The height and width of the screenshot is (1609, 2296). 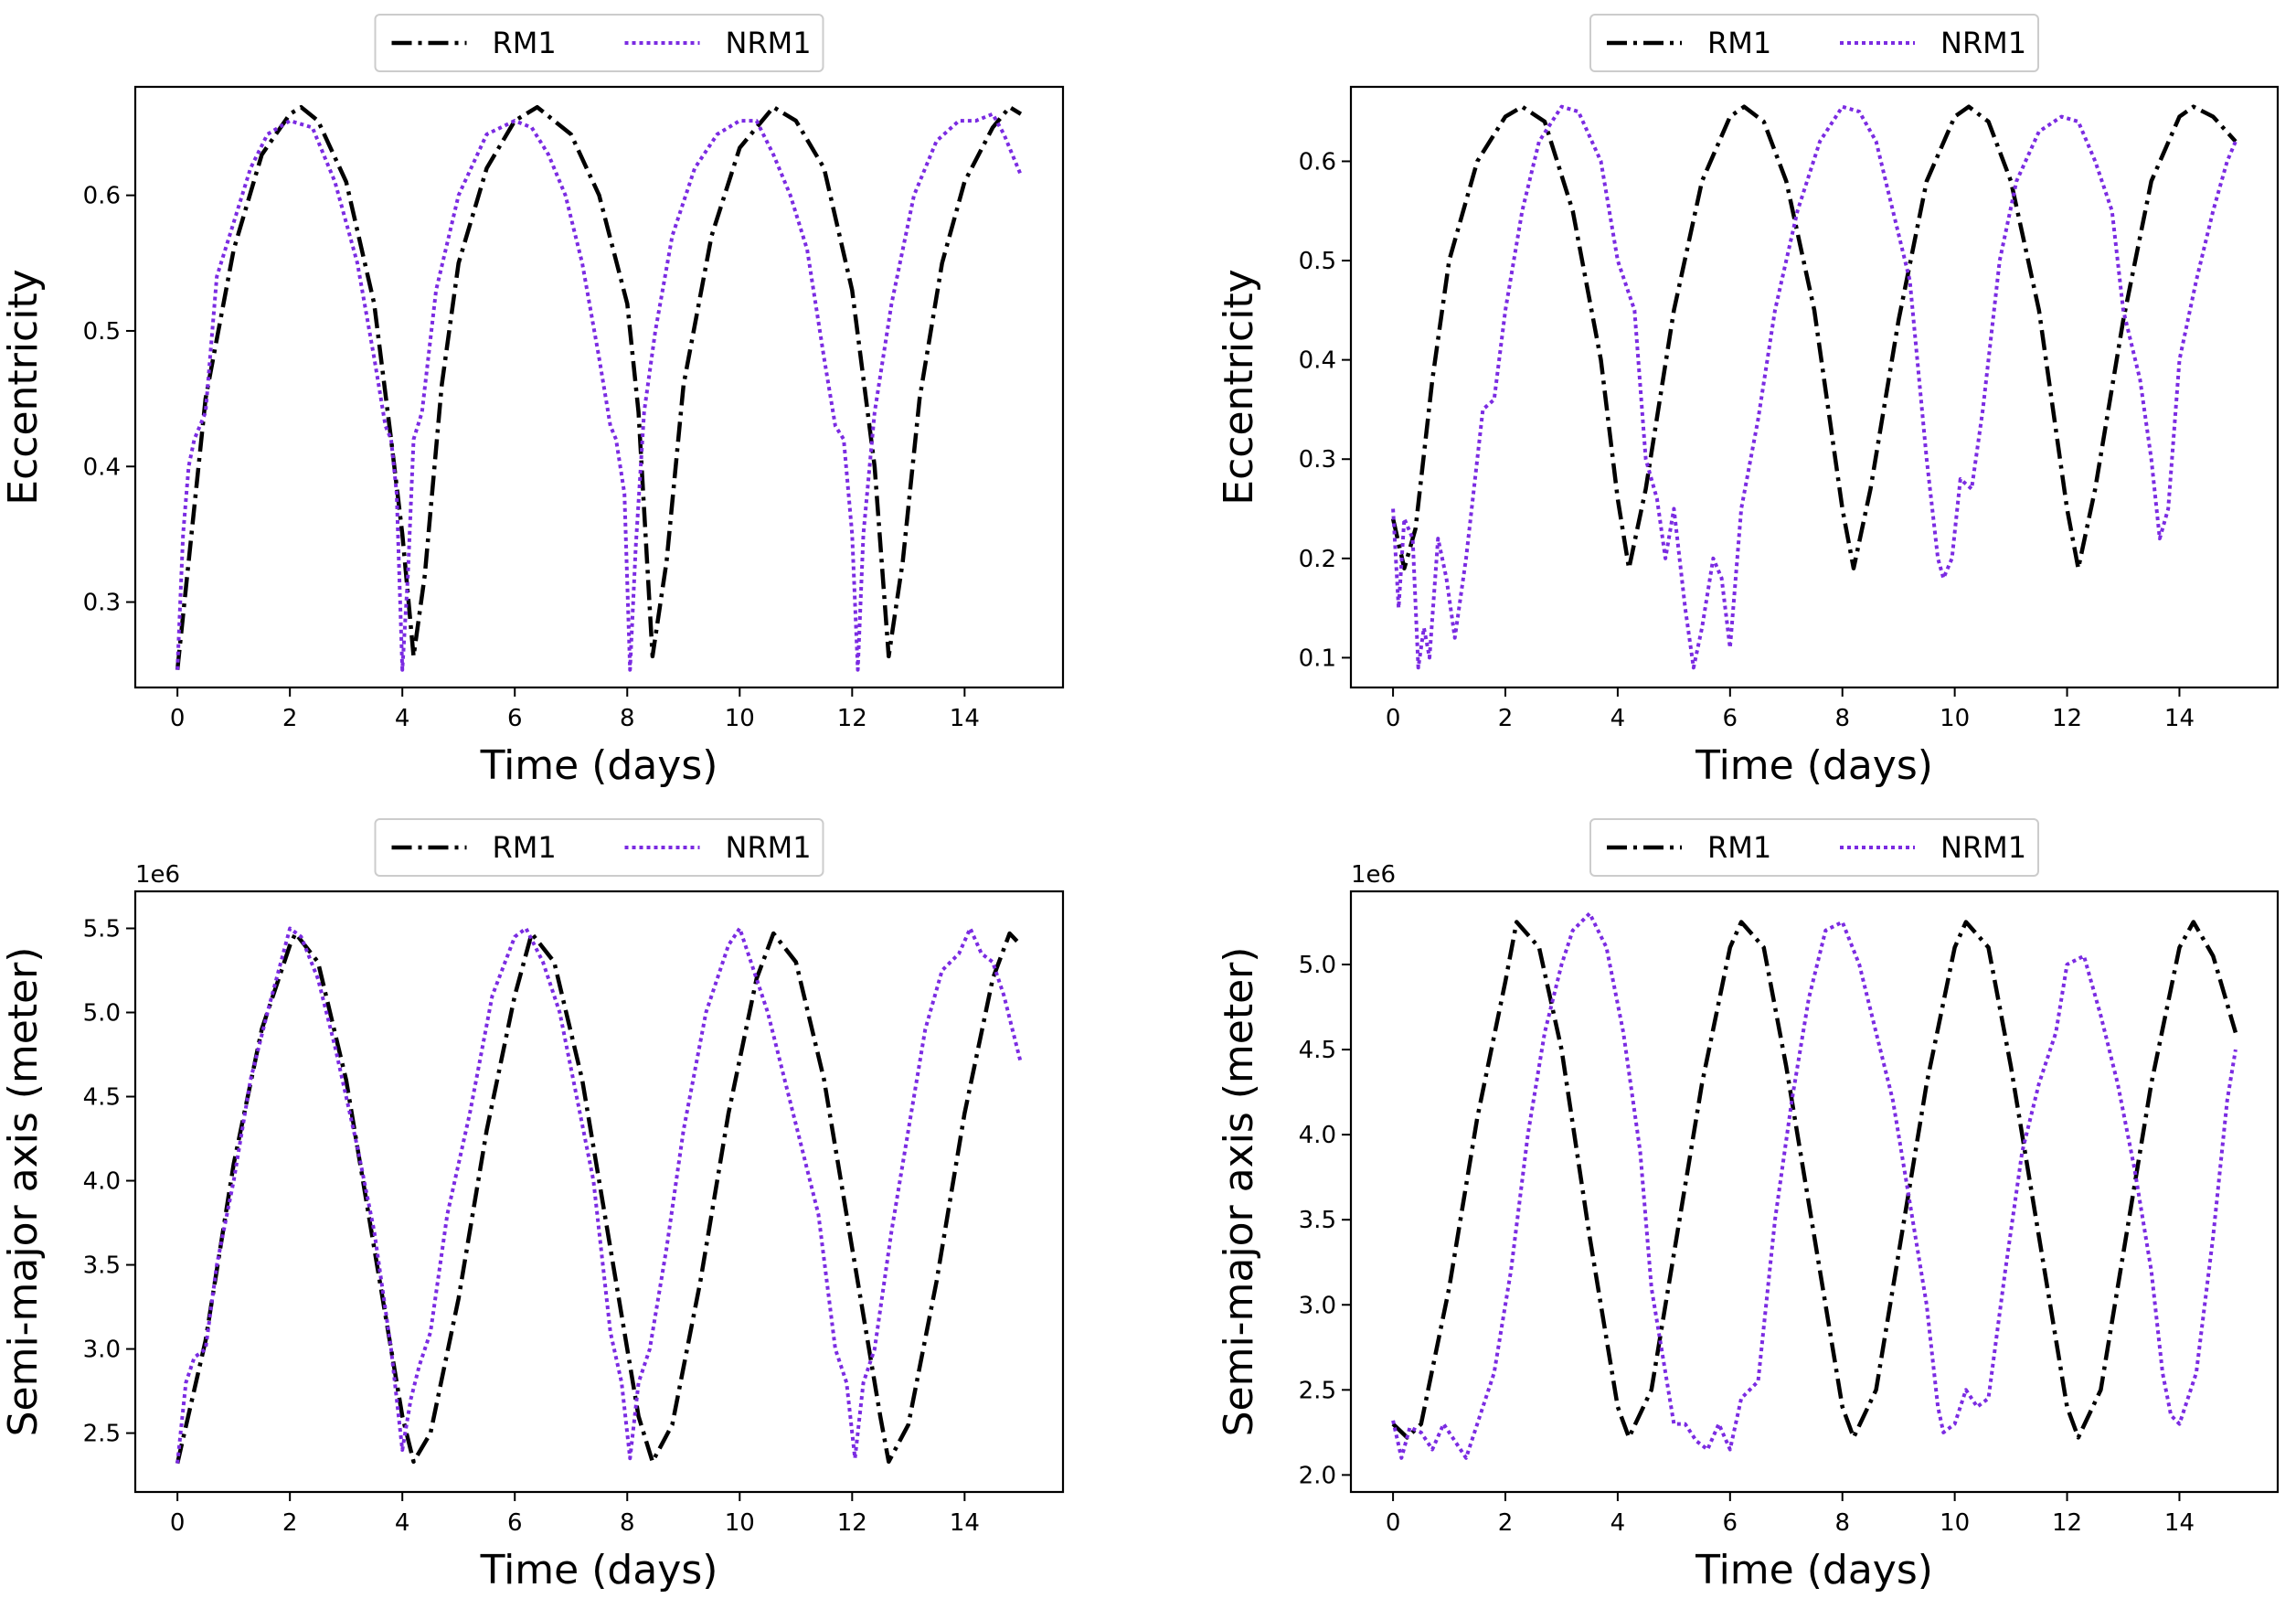 What do you see at coordinates (1317, 559) in the screenshot?
I see `y-tick-label: 0.2` at bounding box center [1317, 559].